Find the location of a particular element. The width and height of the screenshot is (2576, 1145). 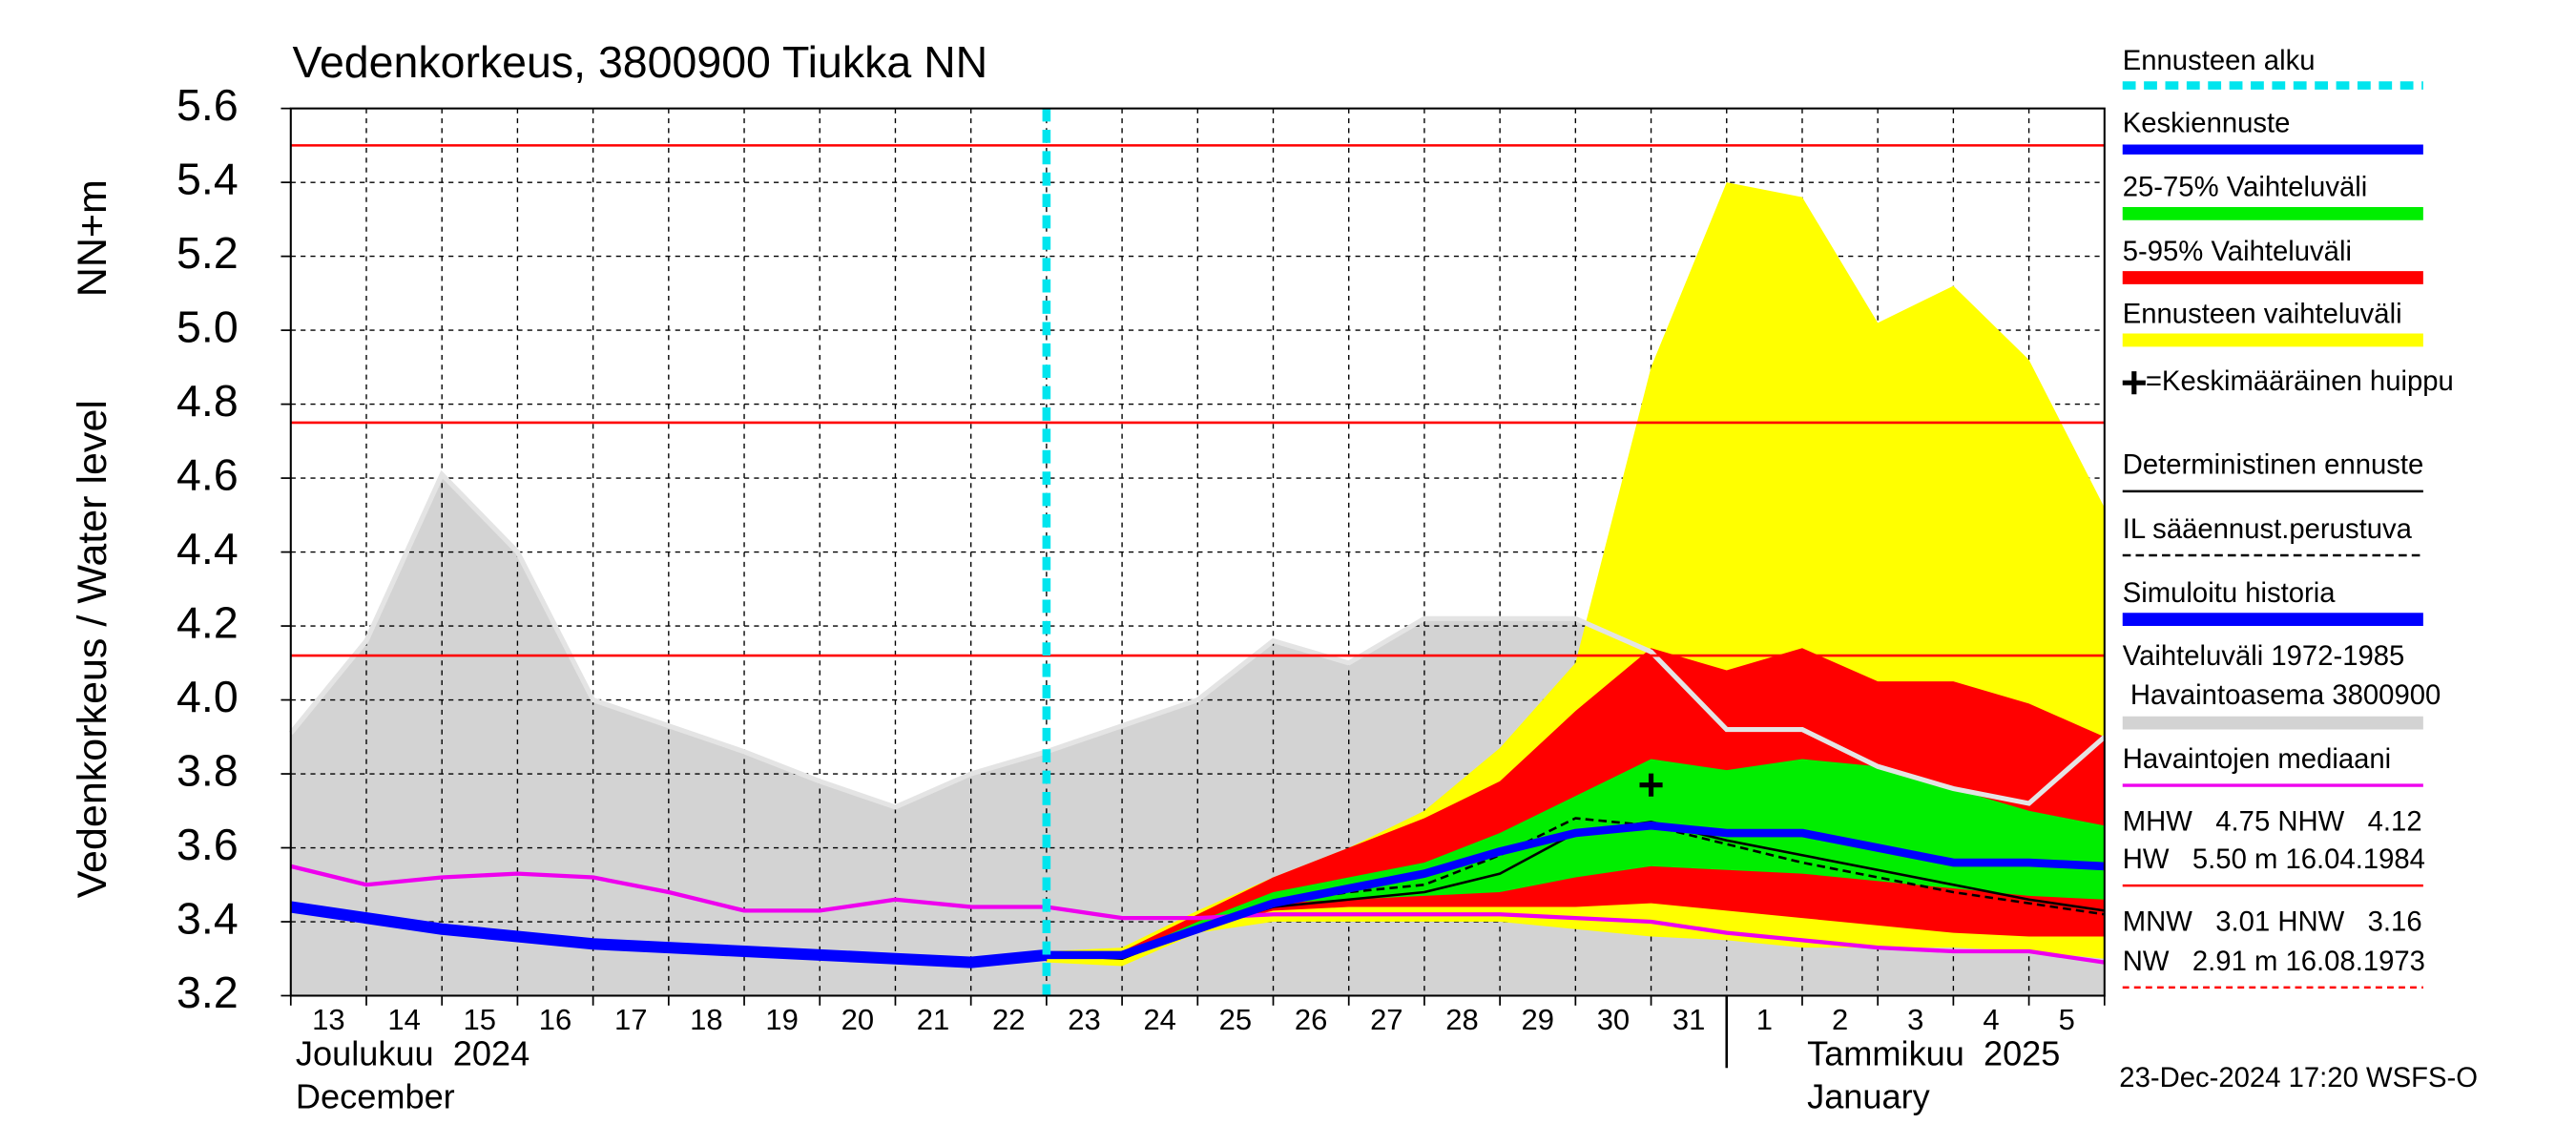

x-tick-label: 29 is located at coordinates (1538, 1019).